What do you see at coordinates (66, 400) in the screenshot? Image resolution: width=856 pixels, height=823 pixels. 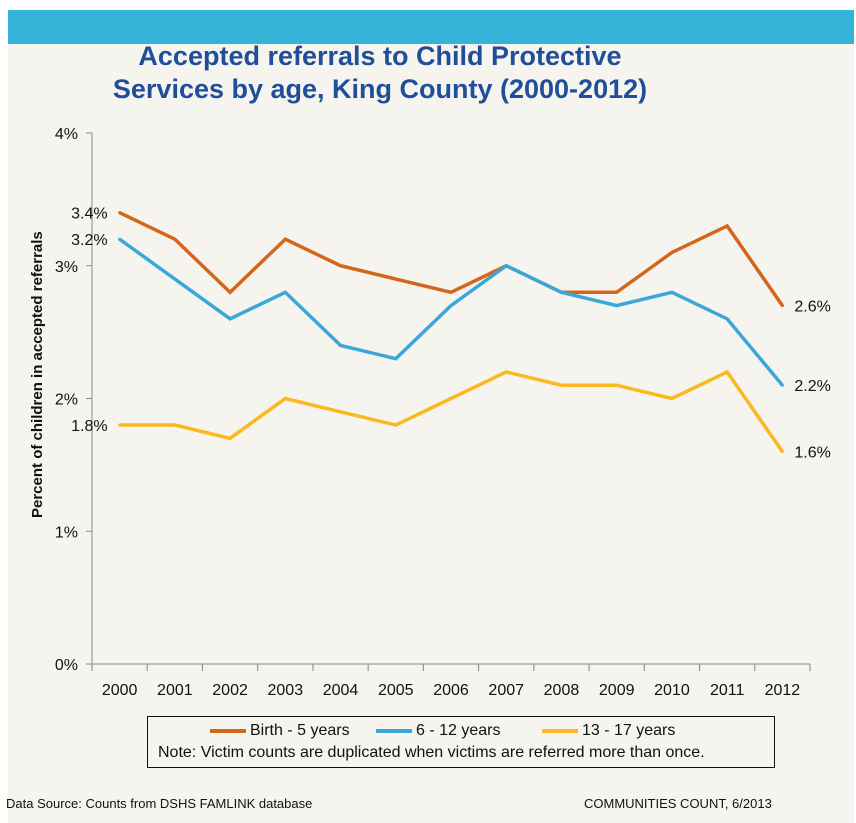 I see `y-tick-label: 2%` at bounding box center [66, 400].